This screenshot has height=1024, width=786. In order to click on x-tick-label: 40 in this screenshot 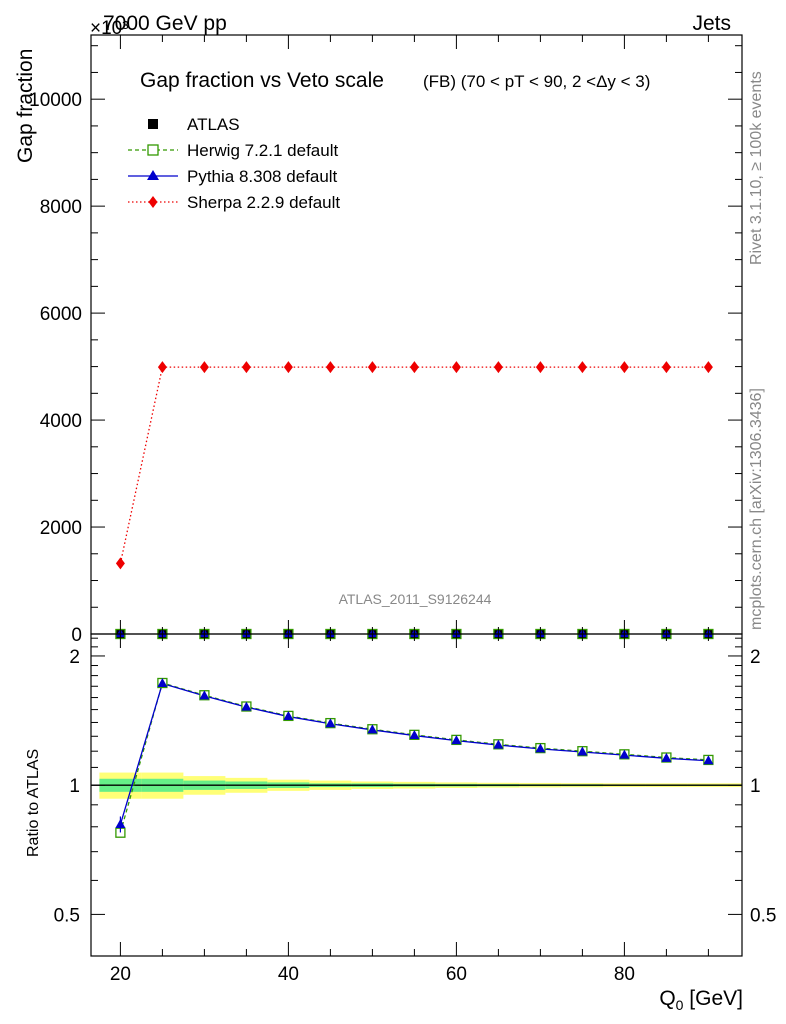, I will do `click(288, 974)`.